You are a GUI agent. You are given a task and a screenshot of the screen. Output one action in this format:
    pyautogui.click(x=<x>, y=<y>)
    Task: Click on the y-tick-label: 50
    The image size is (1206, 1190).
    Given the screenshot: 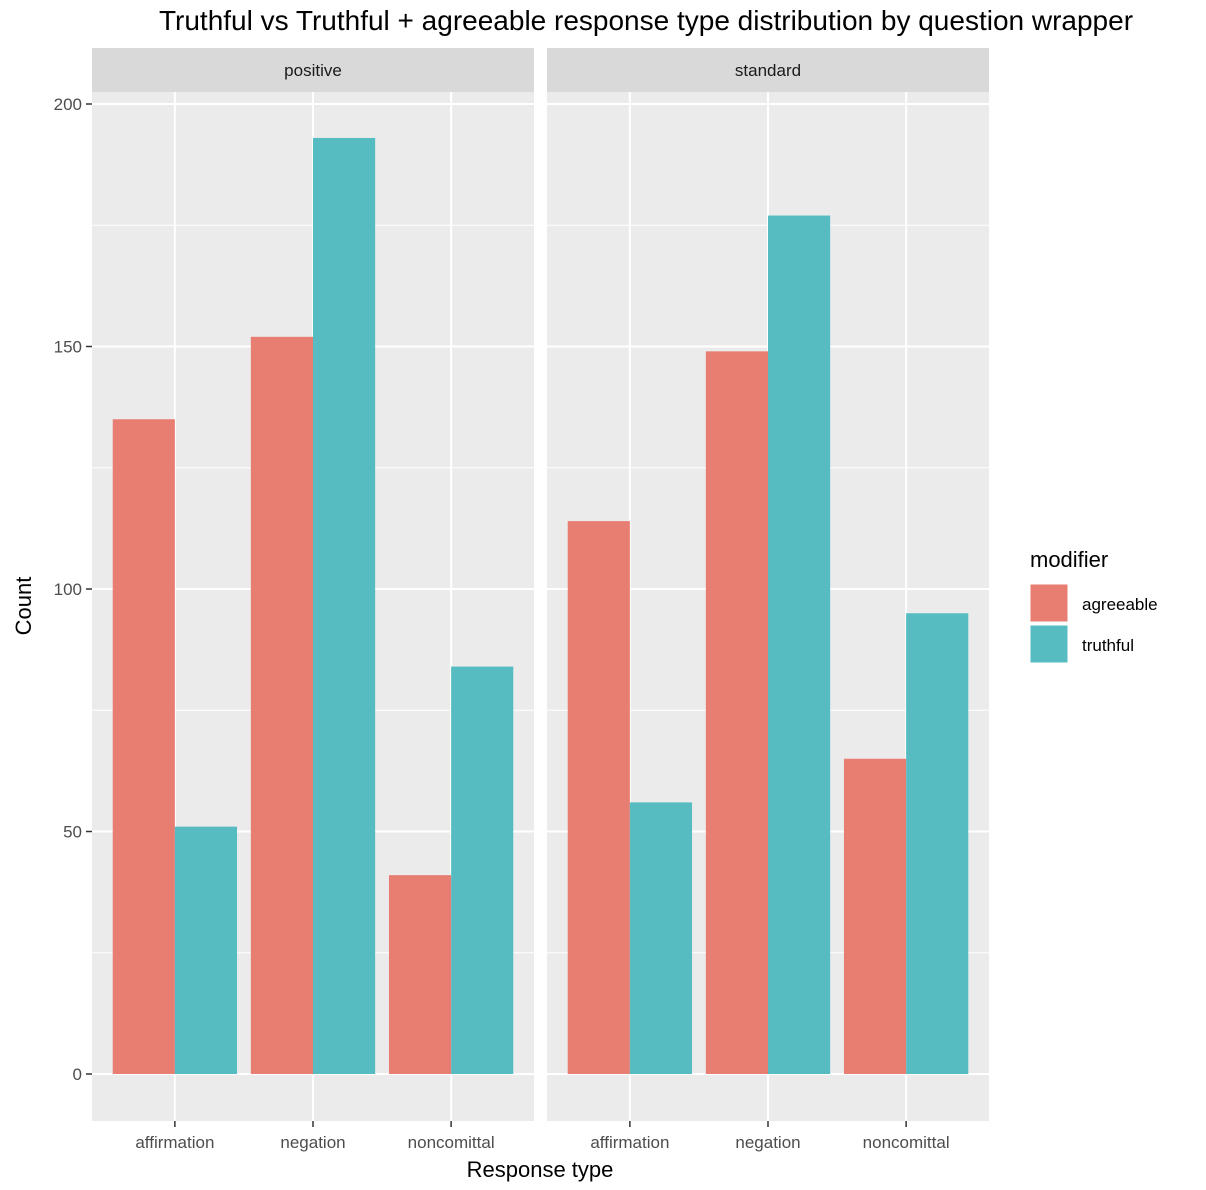 What is the action you would take?
    pyautogui.click(x=72, y=832)
    